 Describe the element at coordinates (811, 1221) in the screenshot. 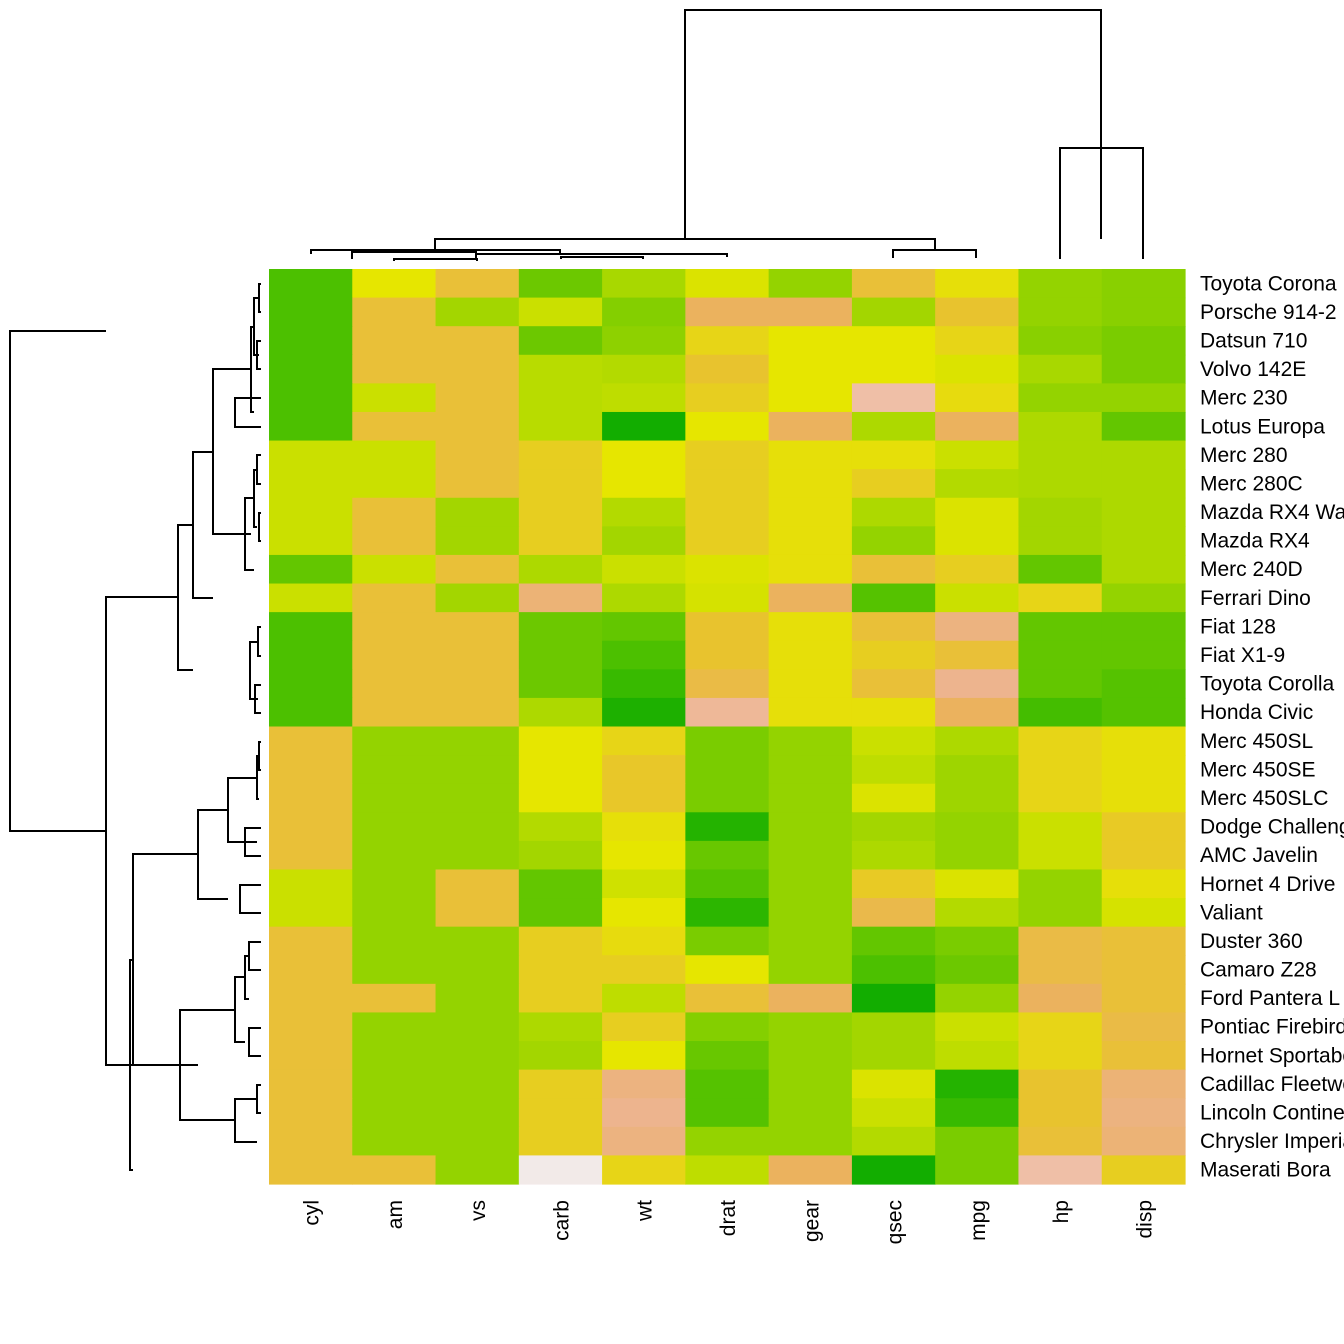

I see `column-label: gear` at that location.